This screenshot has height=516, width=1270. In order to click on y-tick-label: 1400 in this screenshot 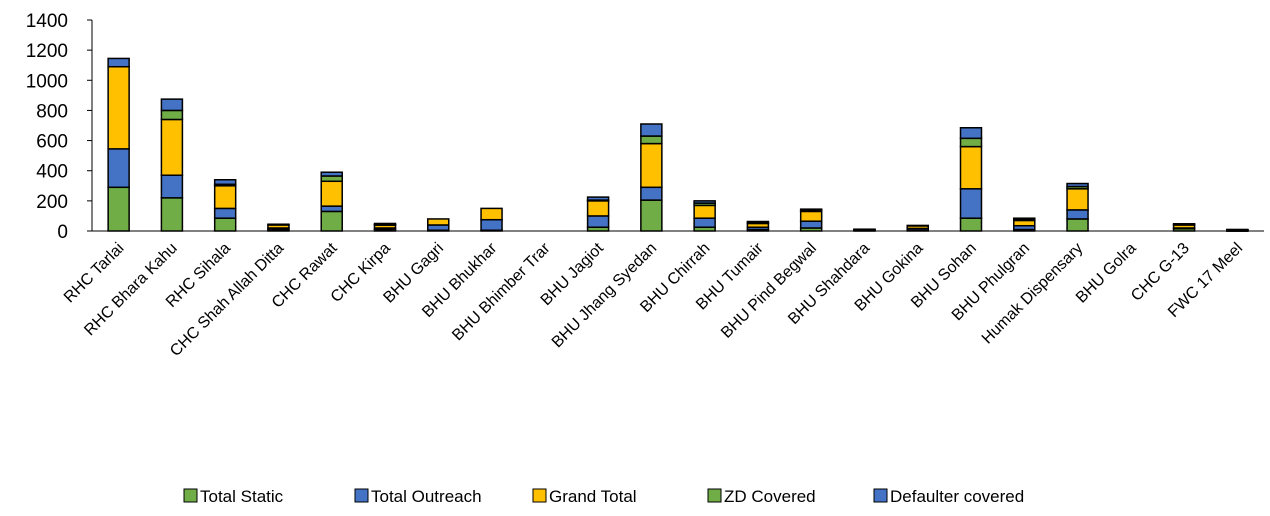, I will do `click(47, 21)`.